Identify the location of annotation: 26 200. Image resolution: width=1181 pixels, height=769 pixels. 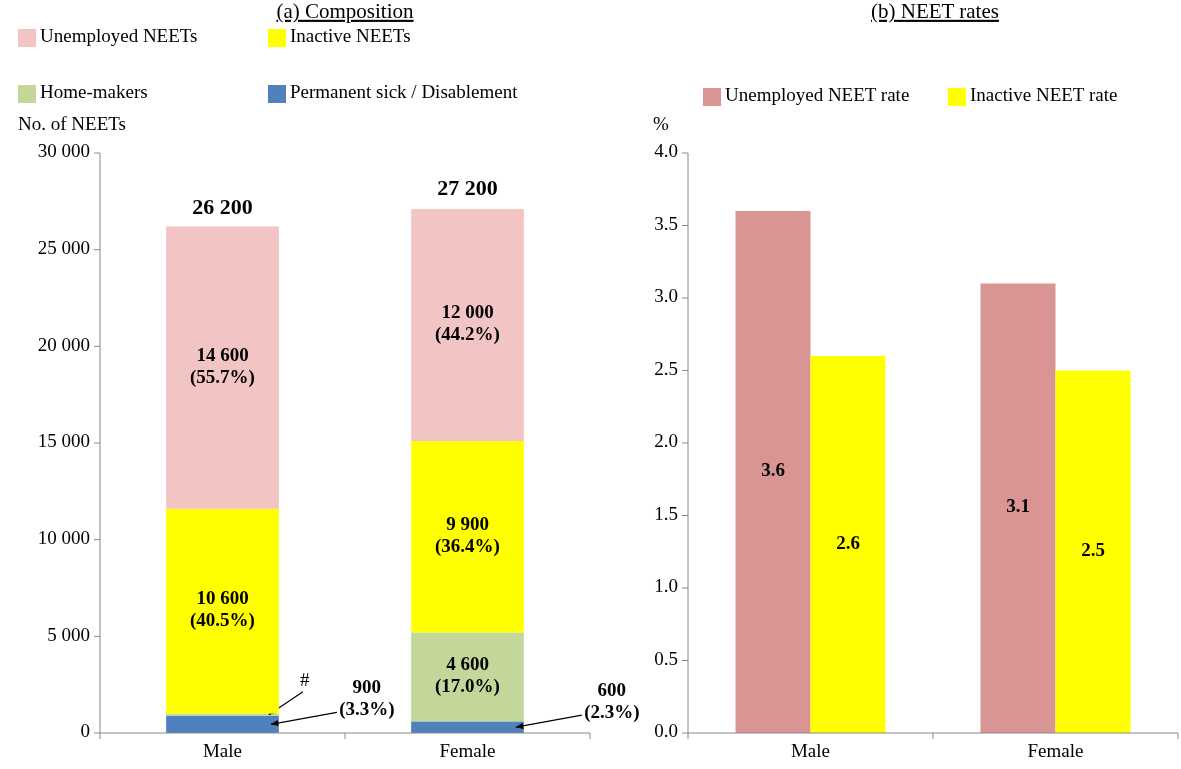
(222, 207).